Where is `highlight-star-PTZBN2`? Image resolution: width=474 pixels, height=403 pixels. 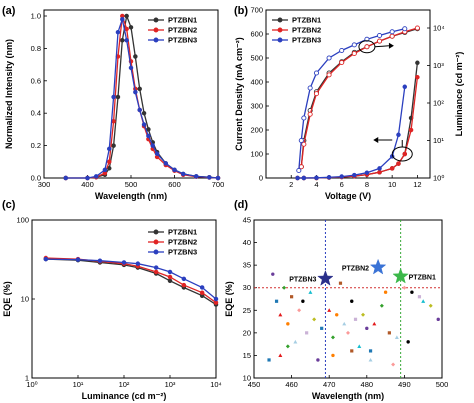 highlight-star-PTZBN2 is located at coordinates (378, 266).